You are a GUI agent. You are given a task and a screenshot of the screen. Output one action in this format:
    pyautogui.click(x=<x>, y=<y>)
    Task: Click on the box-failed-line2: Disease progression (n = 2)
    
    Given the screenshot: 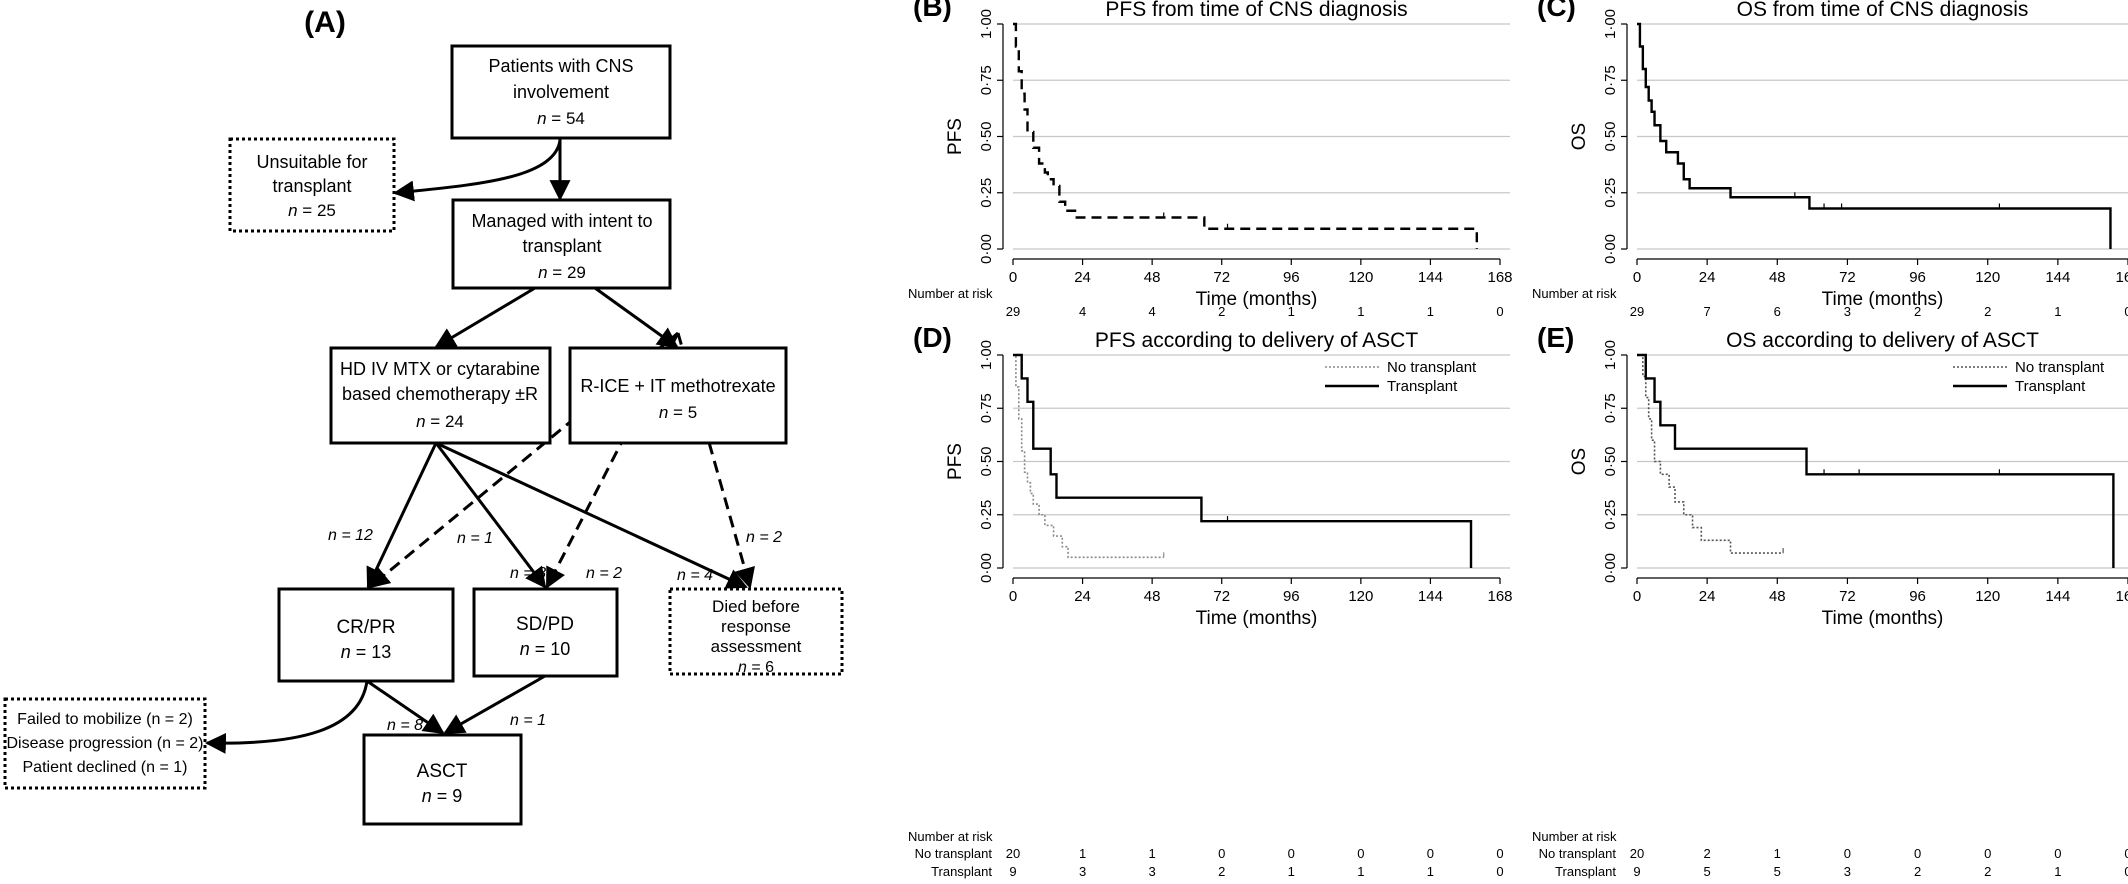 What is the action you would take?
    pyautogui.click(x=105, y=743)
    